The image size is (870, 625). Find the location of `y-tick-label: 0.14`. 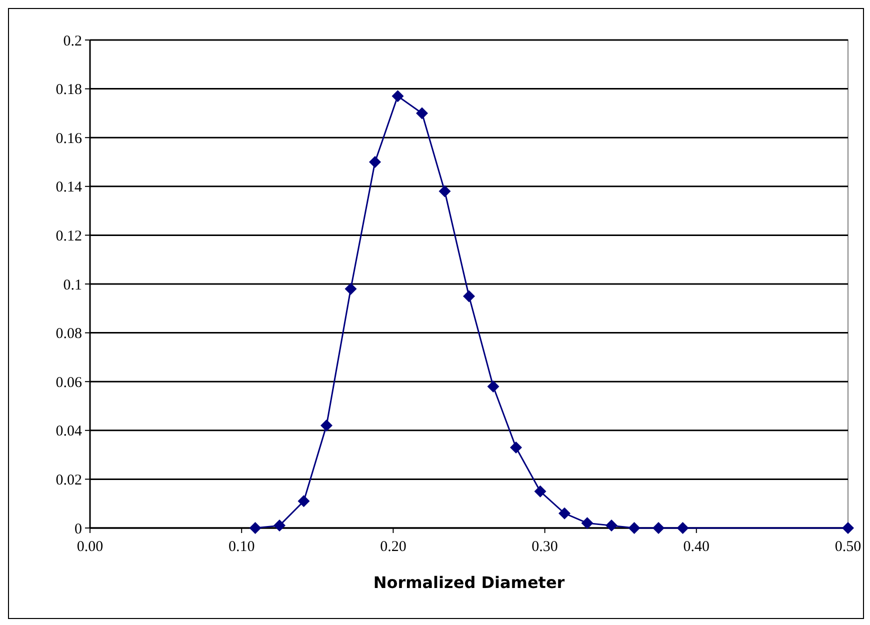

y-tick-label: 0.14 is located at coordinates (69, 188).